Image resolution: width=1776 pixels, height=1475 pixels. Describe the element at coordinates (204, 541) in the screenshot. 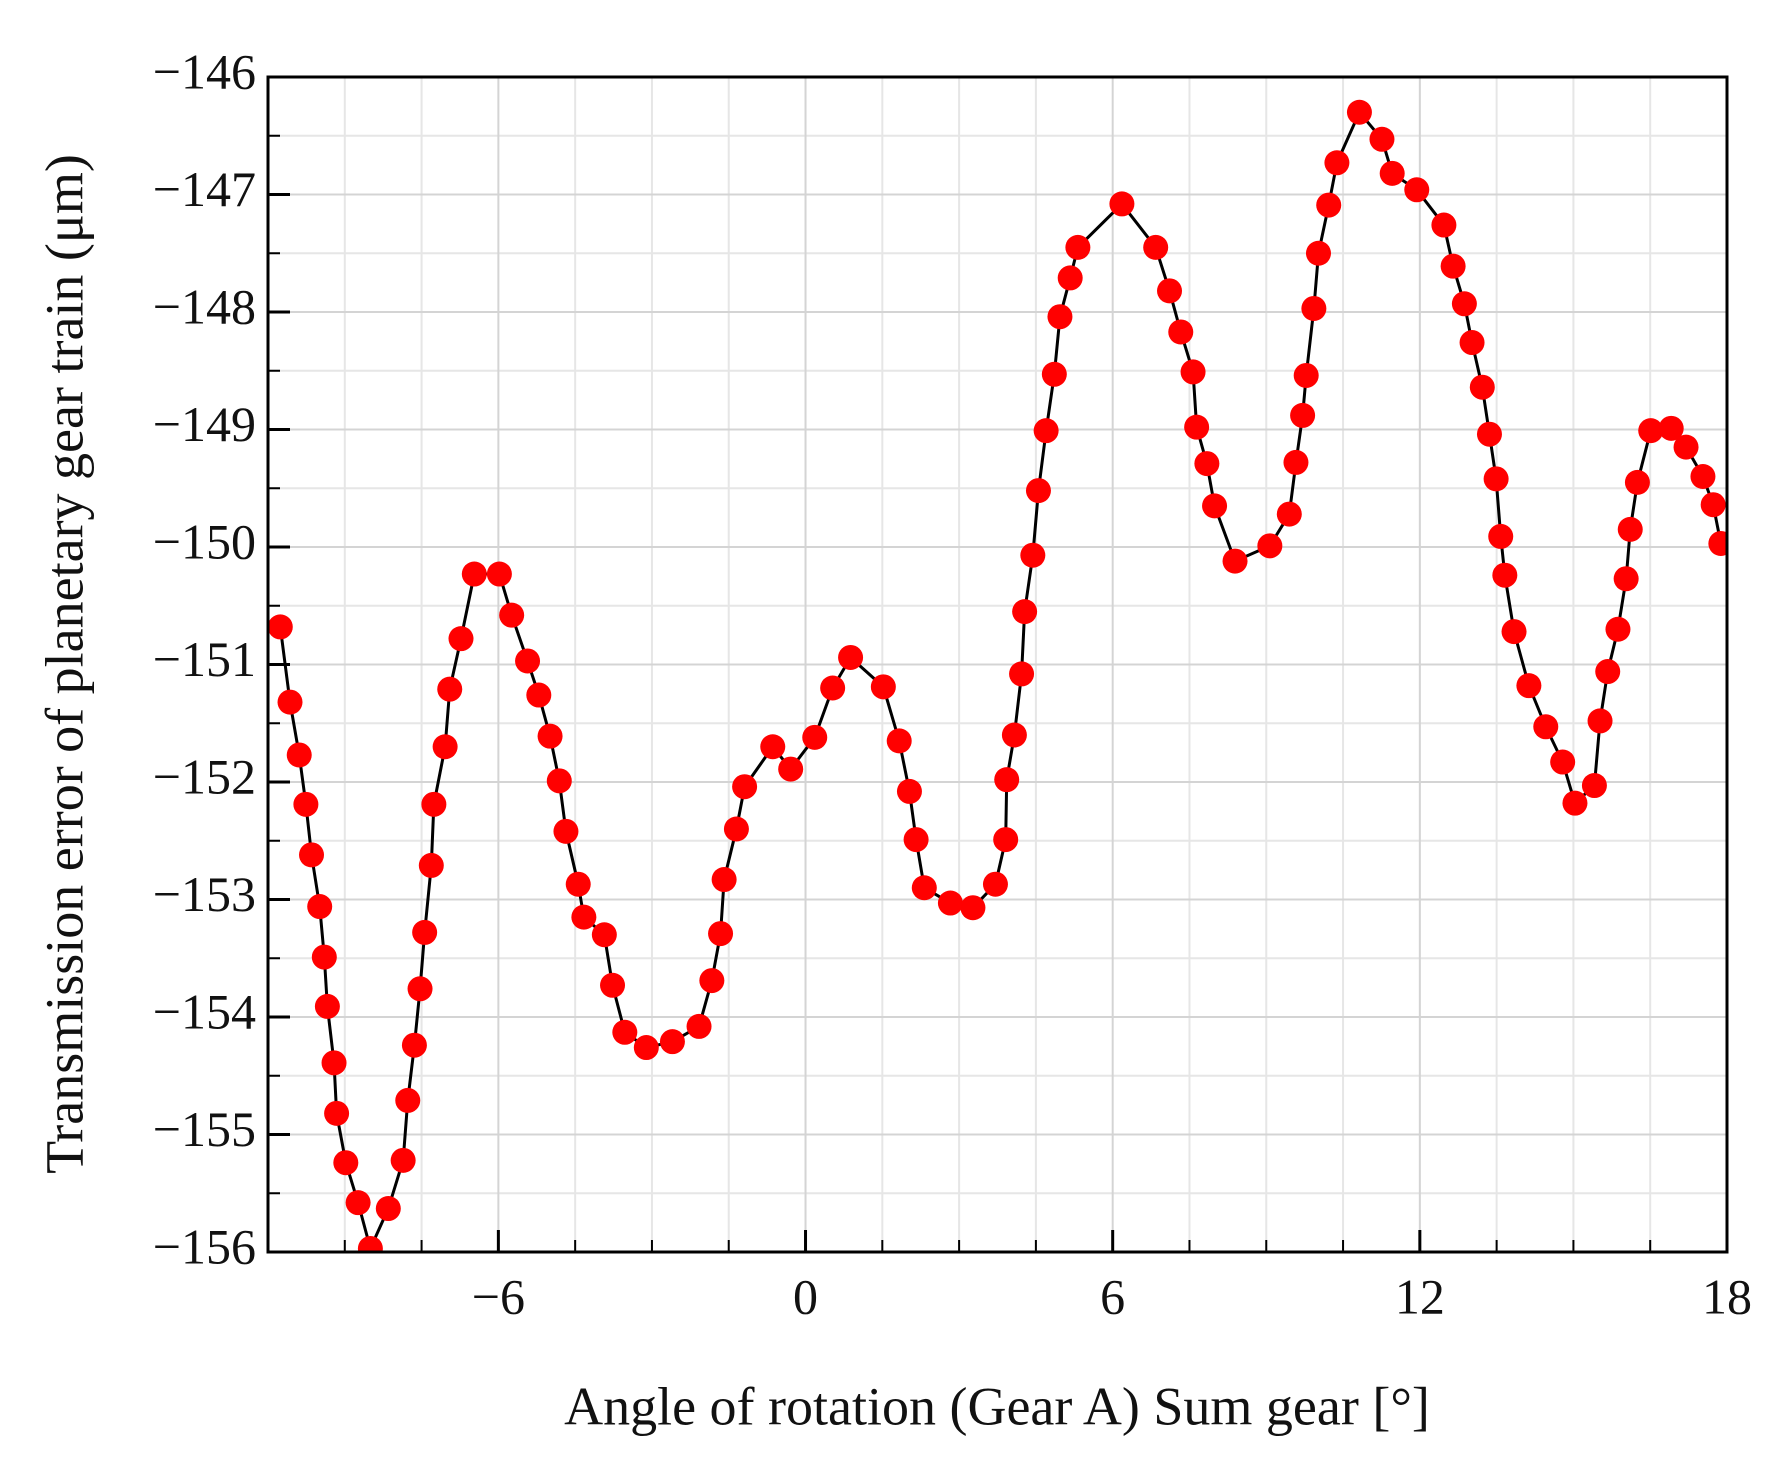

I see `y-tick-label: −150` at that location.